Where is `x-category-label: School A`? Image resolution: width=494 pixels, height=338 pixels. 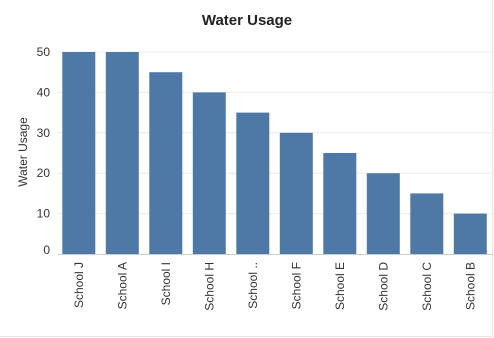 x-category-label: School A is located at coordinates (122, 285).